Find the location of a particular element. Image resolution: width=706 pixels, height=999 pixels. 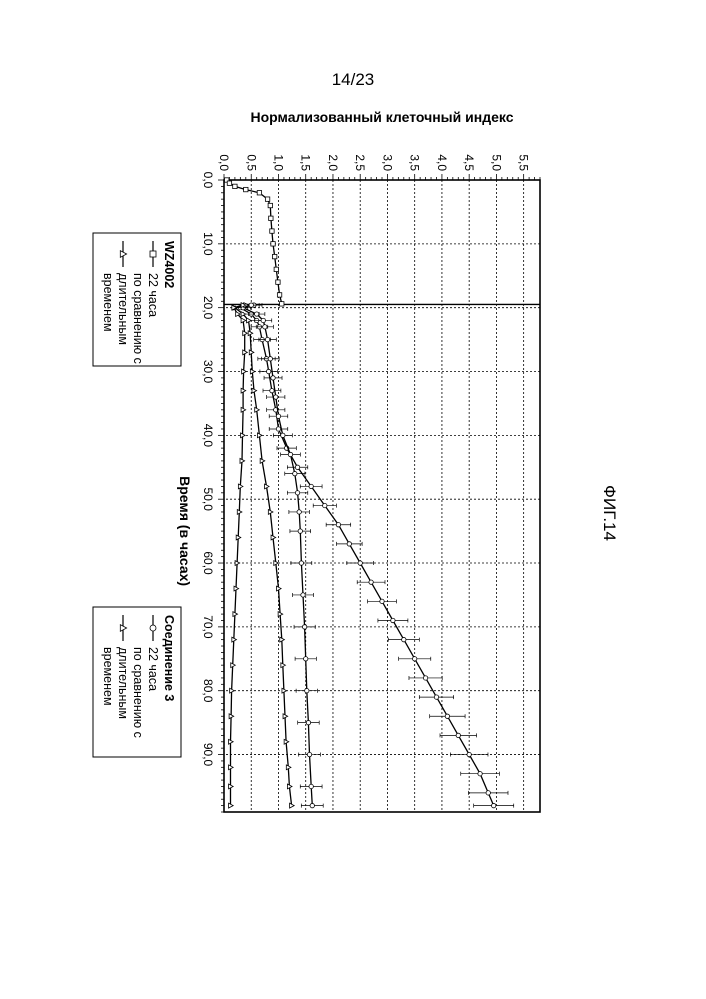

y-tick-label: 2,0 is located at coordinates (333, 162).